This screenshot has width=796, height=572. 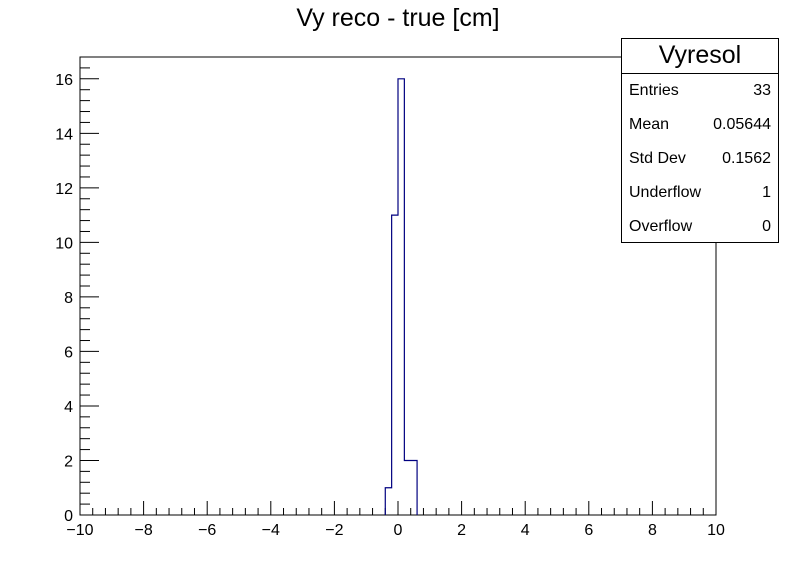 What do you see at coordinates (207, 530) in the screenshot?
I see `x-tick-label: −6` at bounding box center [207, 530].